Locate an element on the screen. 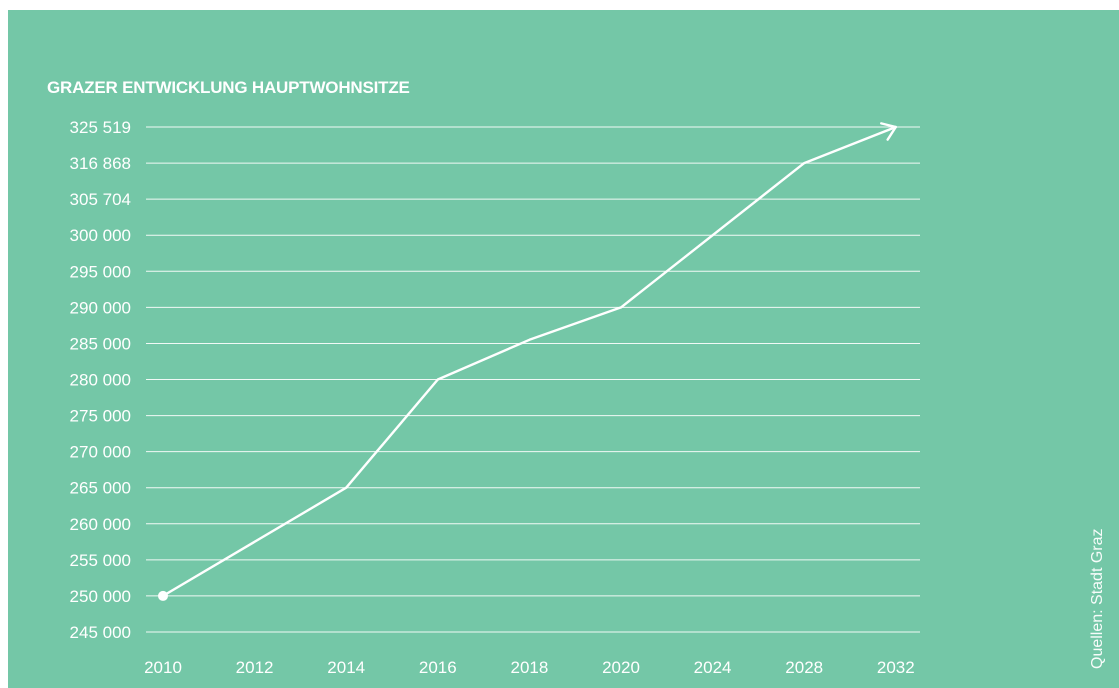  x-tick-label: 2028 is located at coordinates (804, 667).